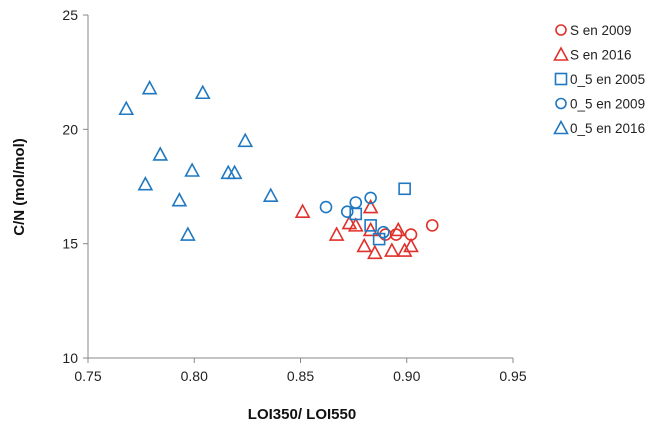 The width and height of the screenshot is (658, 428). I want to click on legend-item: 0_5 en 2005, so click(599, 79).